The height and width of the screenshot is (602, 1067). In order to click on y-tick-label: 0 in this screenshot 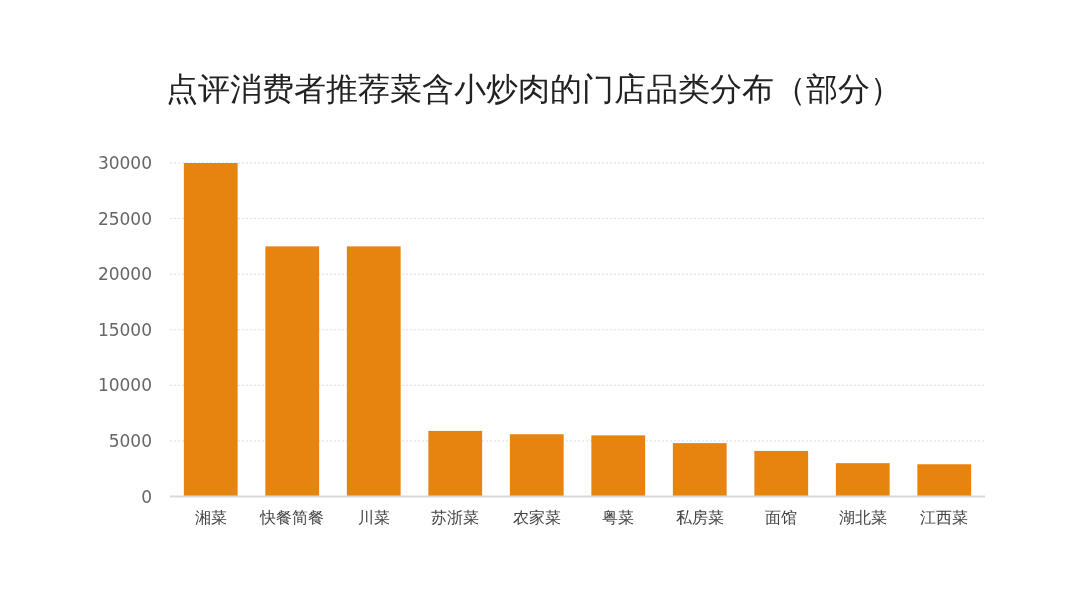, I will do `click(146, 496)`.